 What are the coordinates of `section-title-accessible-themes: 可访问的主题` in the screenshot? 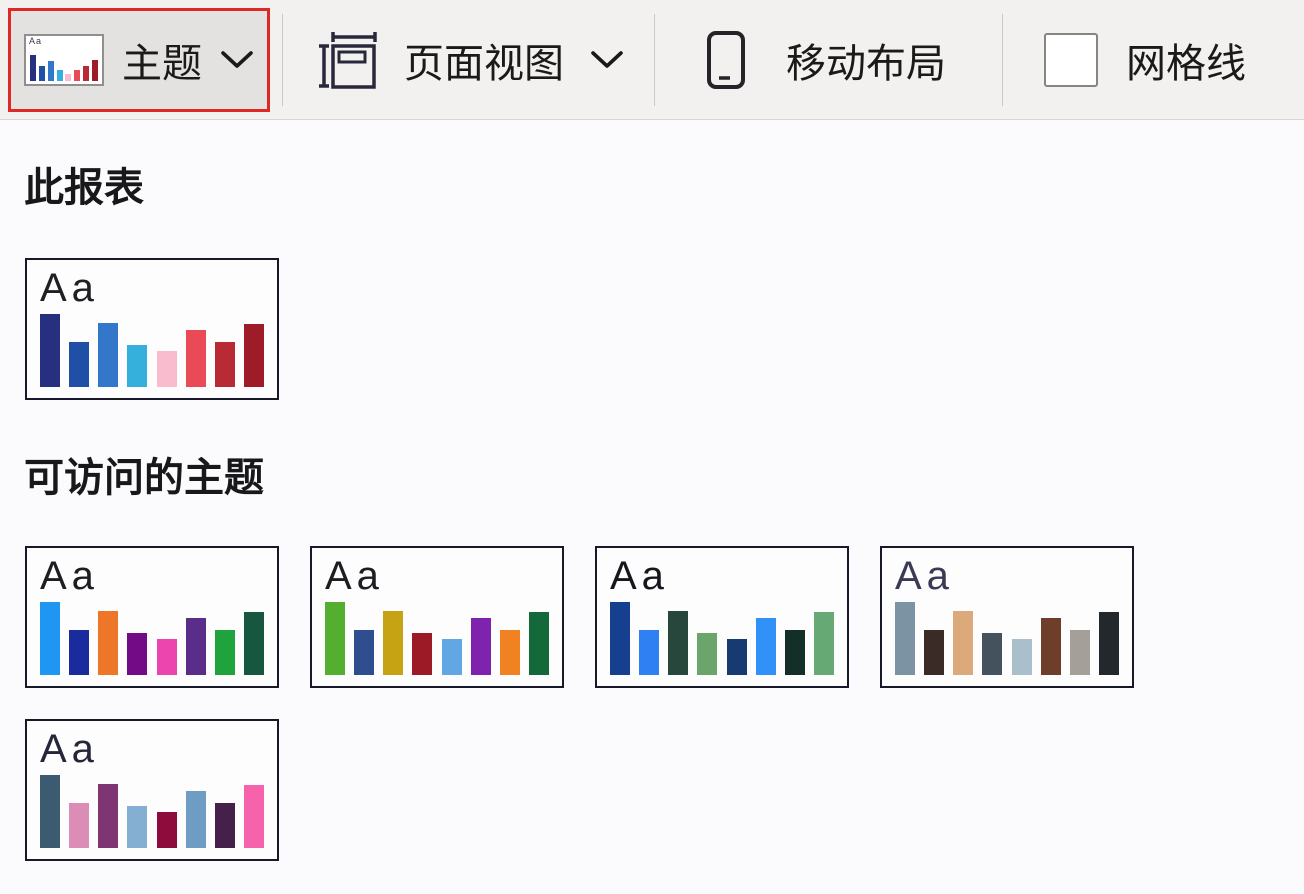 It's located at (144, 478).